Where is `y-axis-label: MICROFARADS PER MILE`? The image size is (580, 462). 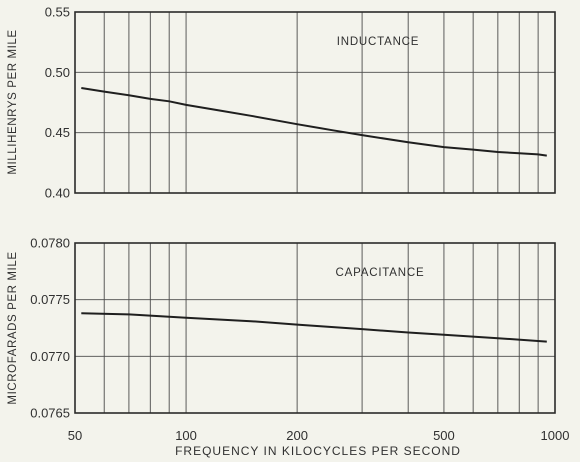 y-axis-label: MICROFARADS PER MILE is located at coordinates (13, 327).